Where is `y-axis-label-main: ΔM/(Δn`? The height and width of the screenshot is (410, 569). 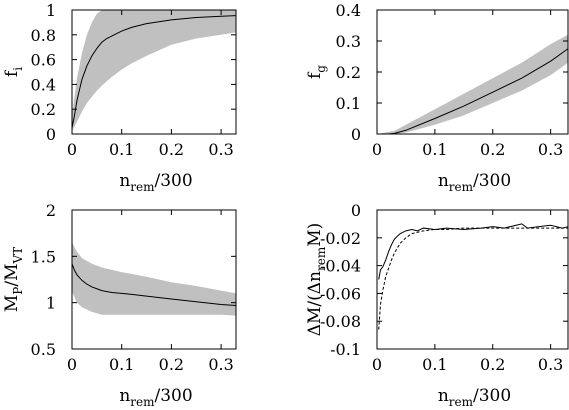 y-axis-label-main: ΔM/(Δn is located at coordinates (315, 303).